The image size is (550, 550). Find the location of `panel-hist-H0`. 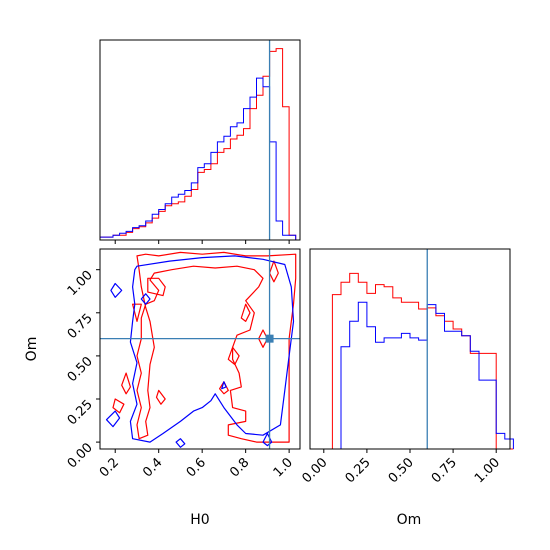

panel-hist-H0 is located at coordinates (200, 141).